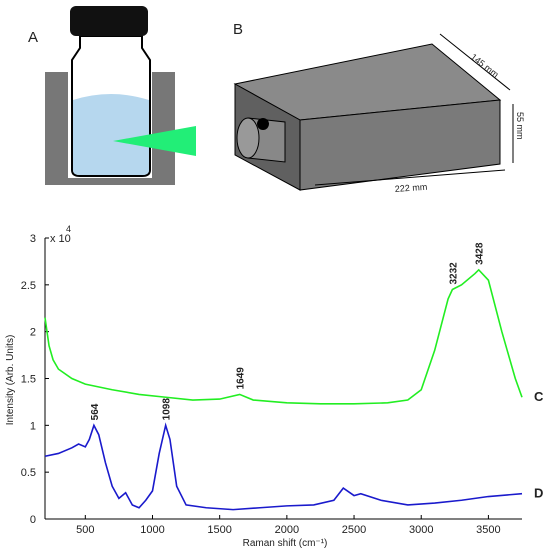 This screenshot has width=550, height=550. What do you see at coordinates (10, 380) in the screenshot?
I see `y-axis-label: Intensity (Arb. Units)` at bounding box center [10, 380].